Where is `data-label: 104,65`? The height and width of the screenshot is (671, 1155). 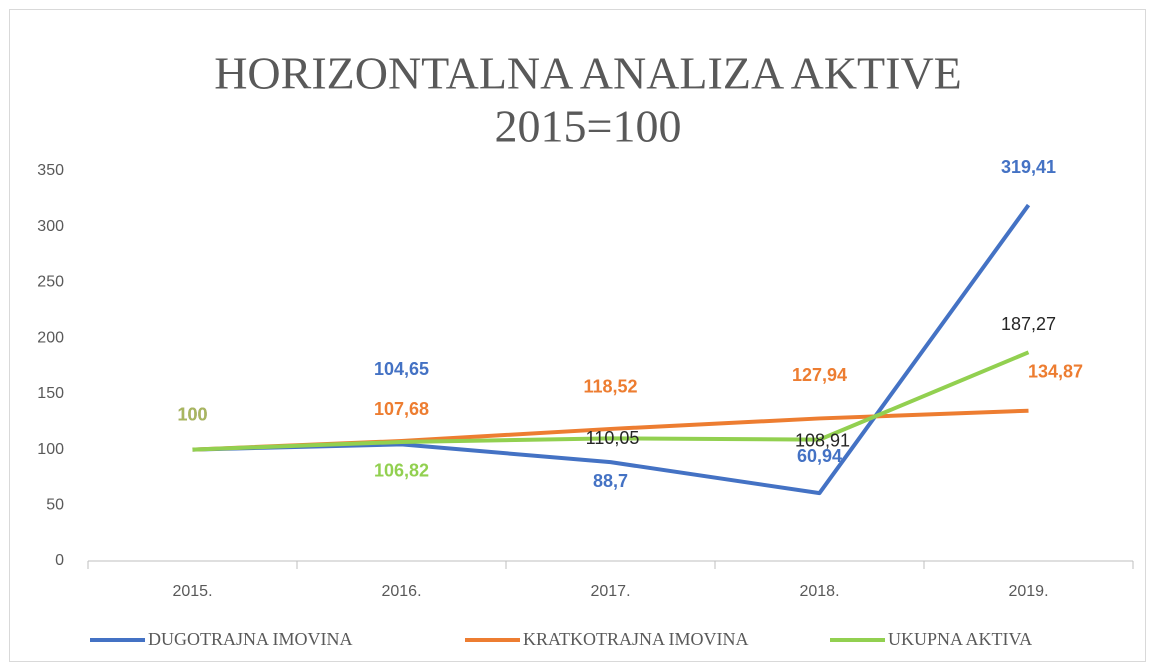
data-label: 104,65 is located at coordinates (401, 369).